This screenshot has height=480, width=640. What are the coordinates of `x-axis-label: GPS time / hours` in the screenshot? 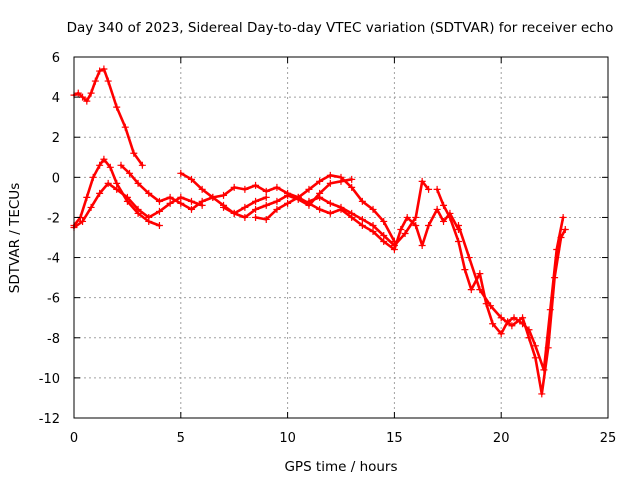 It's located at (340, 467).